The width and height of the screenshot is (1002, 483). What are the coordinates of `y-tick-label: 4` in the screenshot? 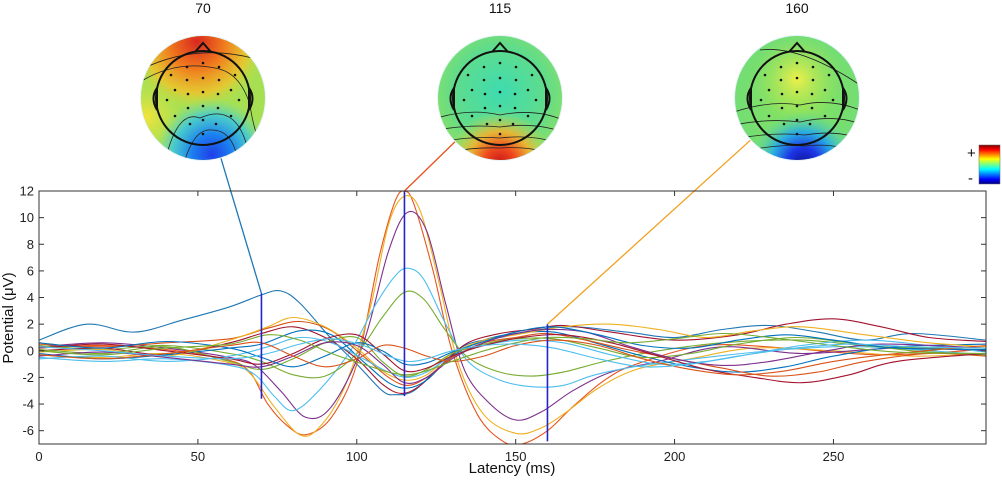 It's located at (30, 297).